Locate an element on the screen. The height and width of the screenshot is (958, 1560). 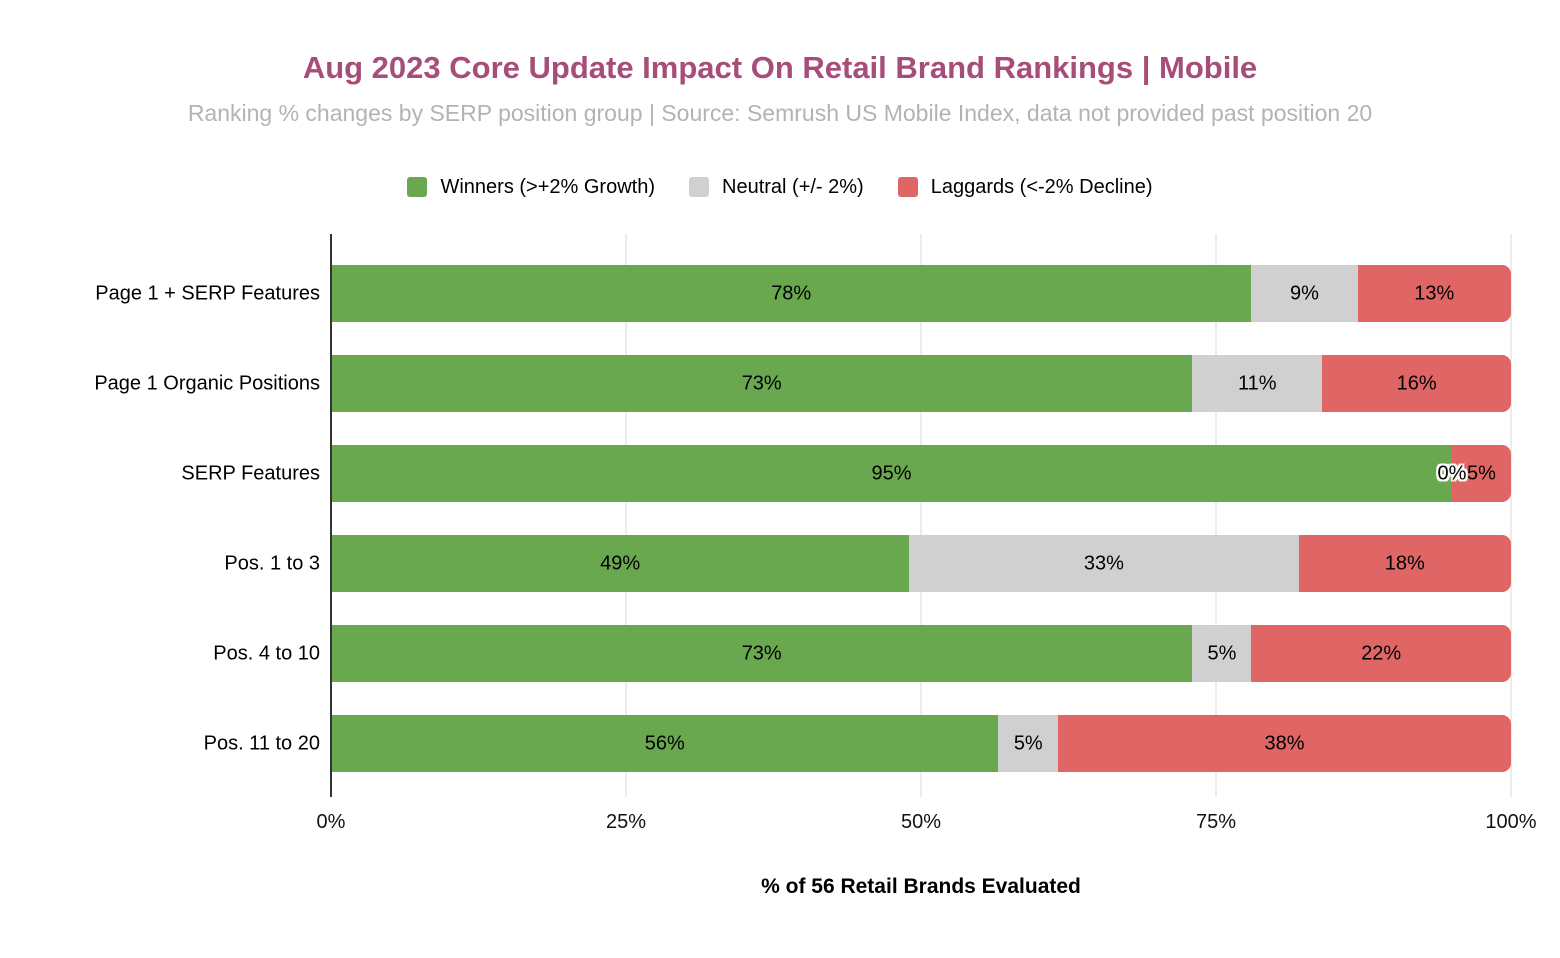
bar-segment-label: 22% is located at coordinates (1381, 653).